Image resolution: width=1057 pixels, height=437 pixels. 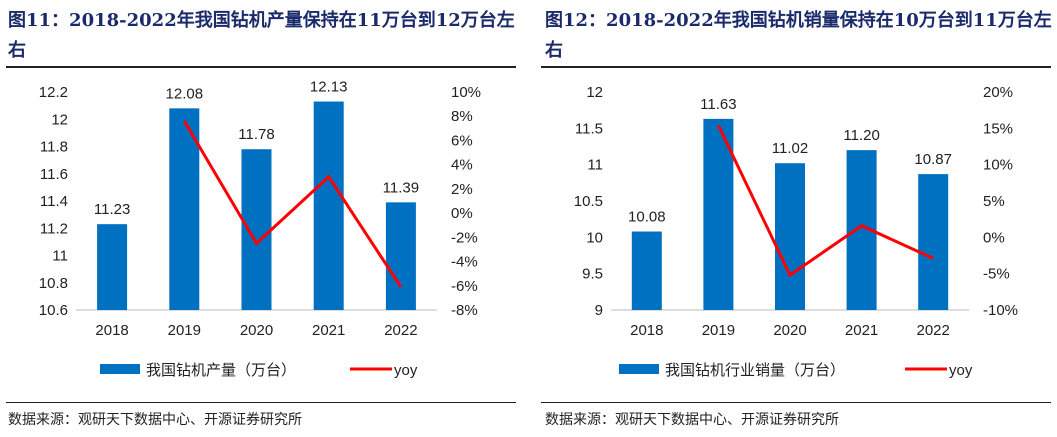 I want to click on chart1-source: 数据来源：观研天下数据中心、开源证券研究所, so click(x=155, y=420).